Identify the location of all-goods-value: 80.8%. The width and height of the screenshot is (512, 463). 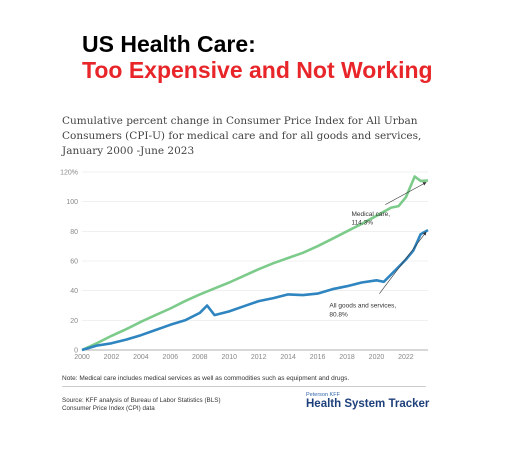
(338, 315).